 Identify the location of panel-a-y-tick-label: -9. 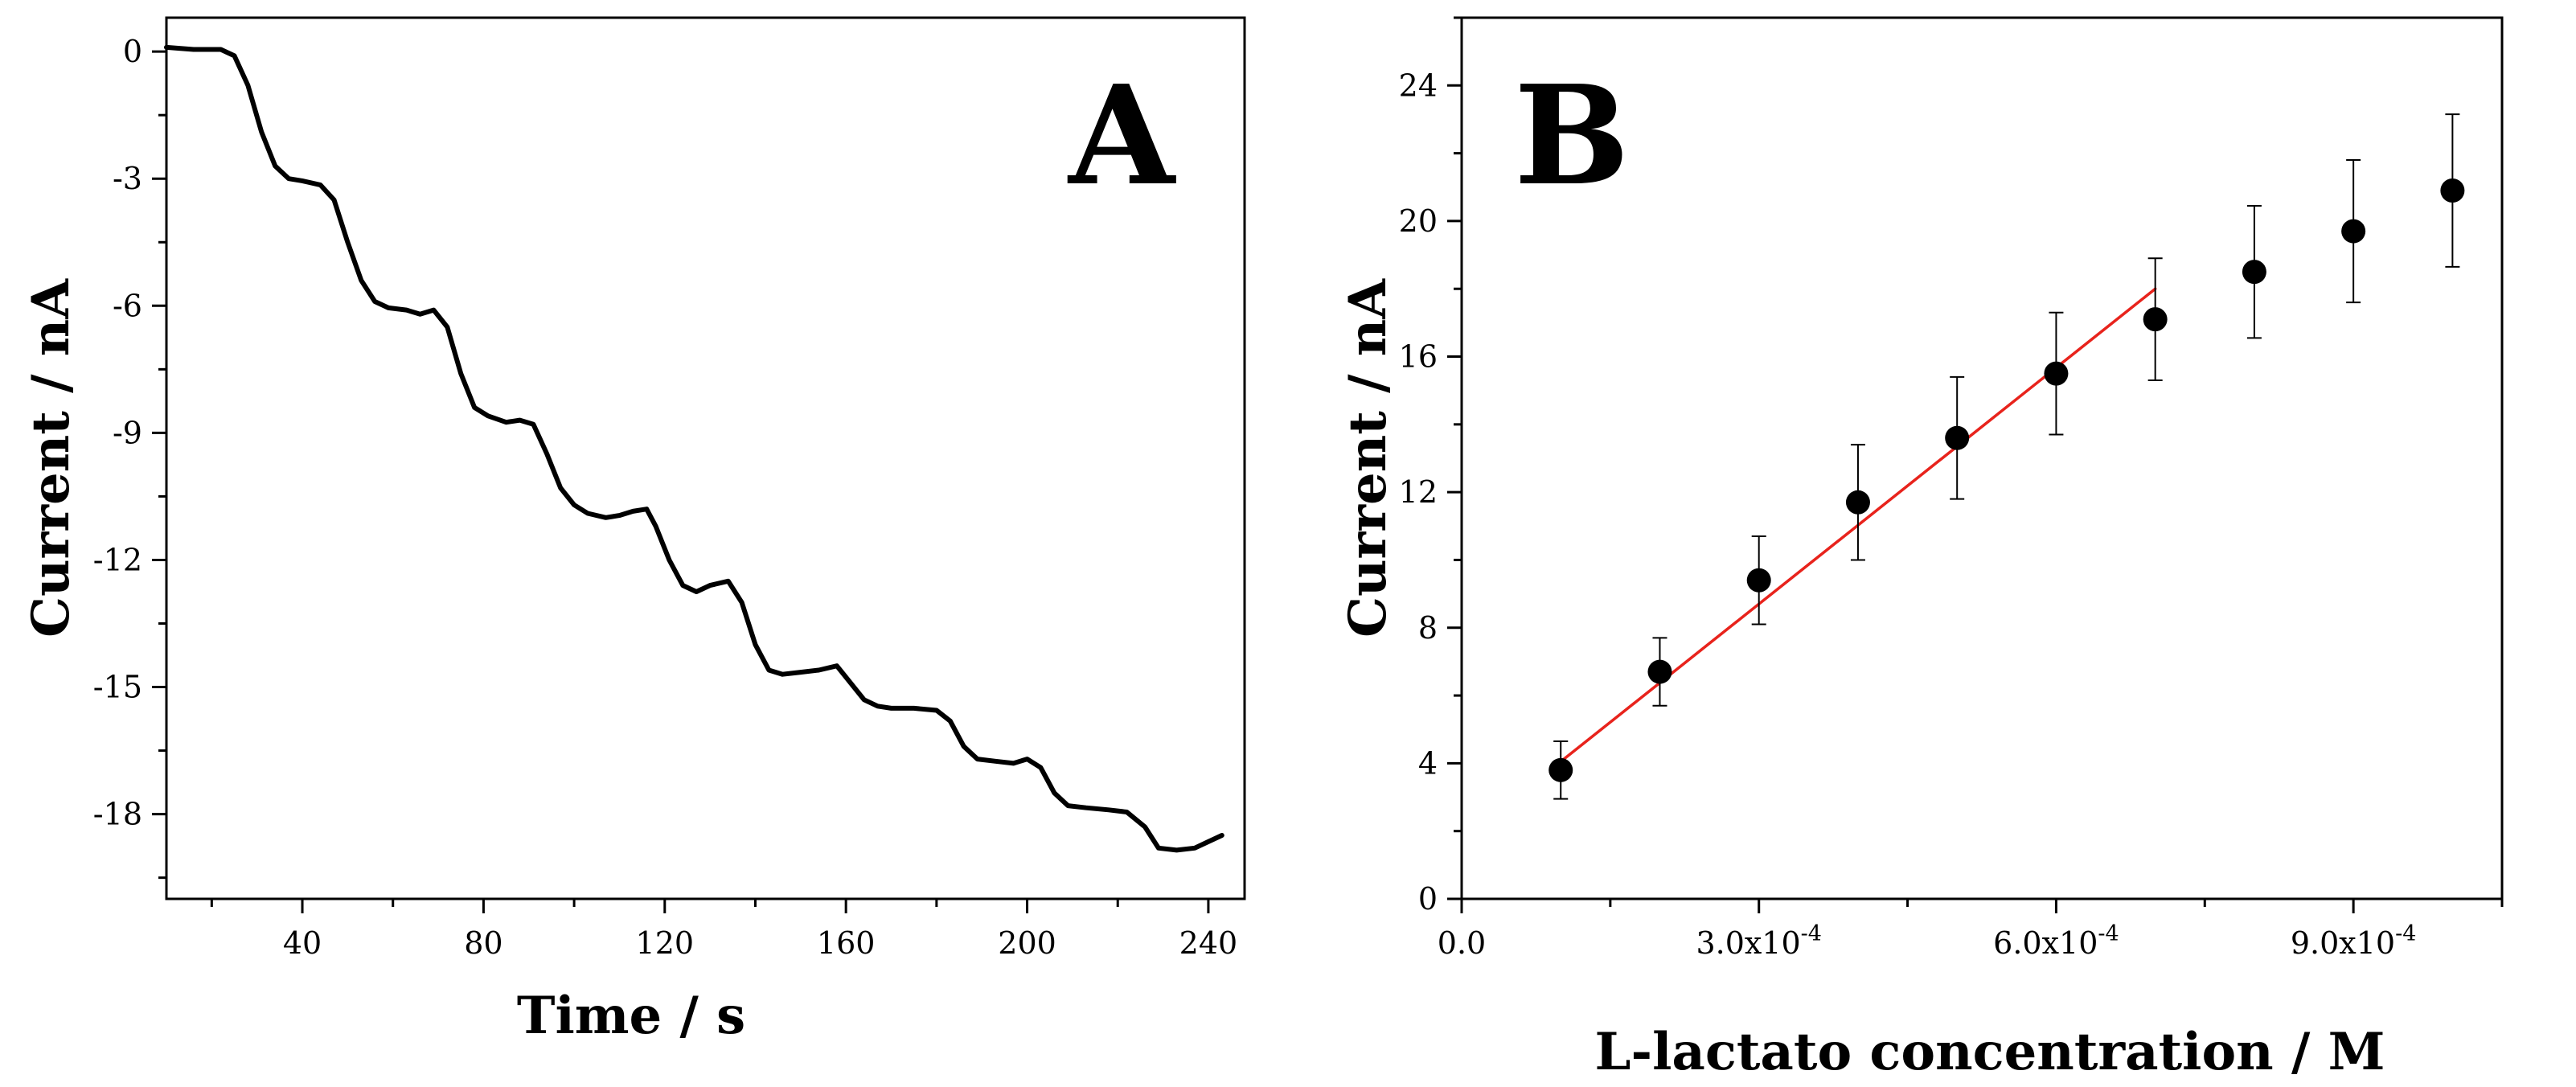
(128, 432).